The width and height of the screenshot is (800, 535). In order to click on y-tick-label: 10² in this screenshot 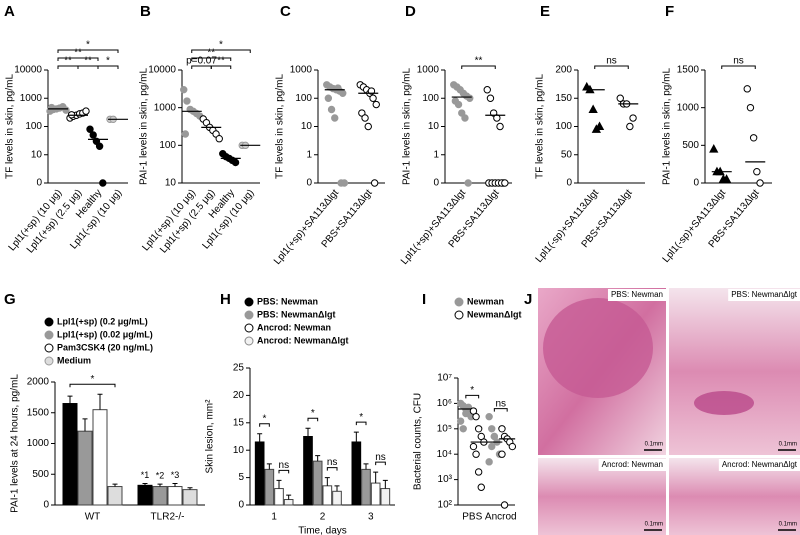, I will do `click(445, 505)`.